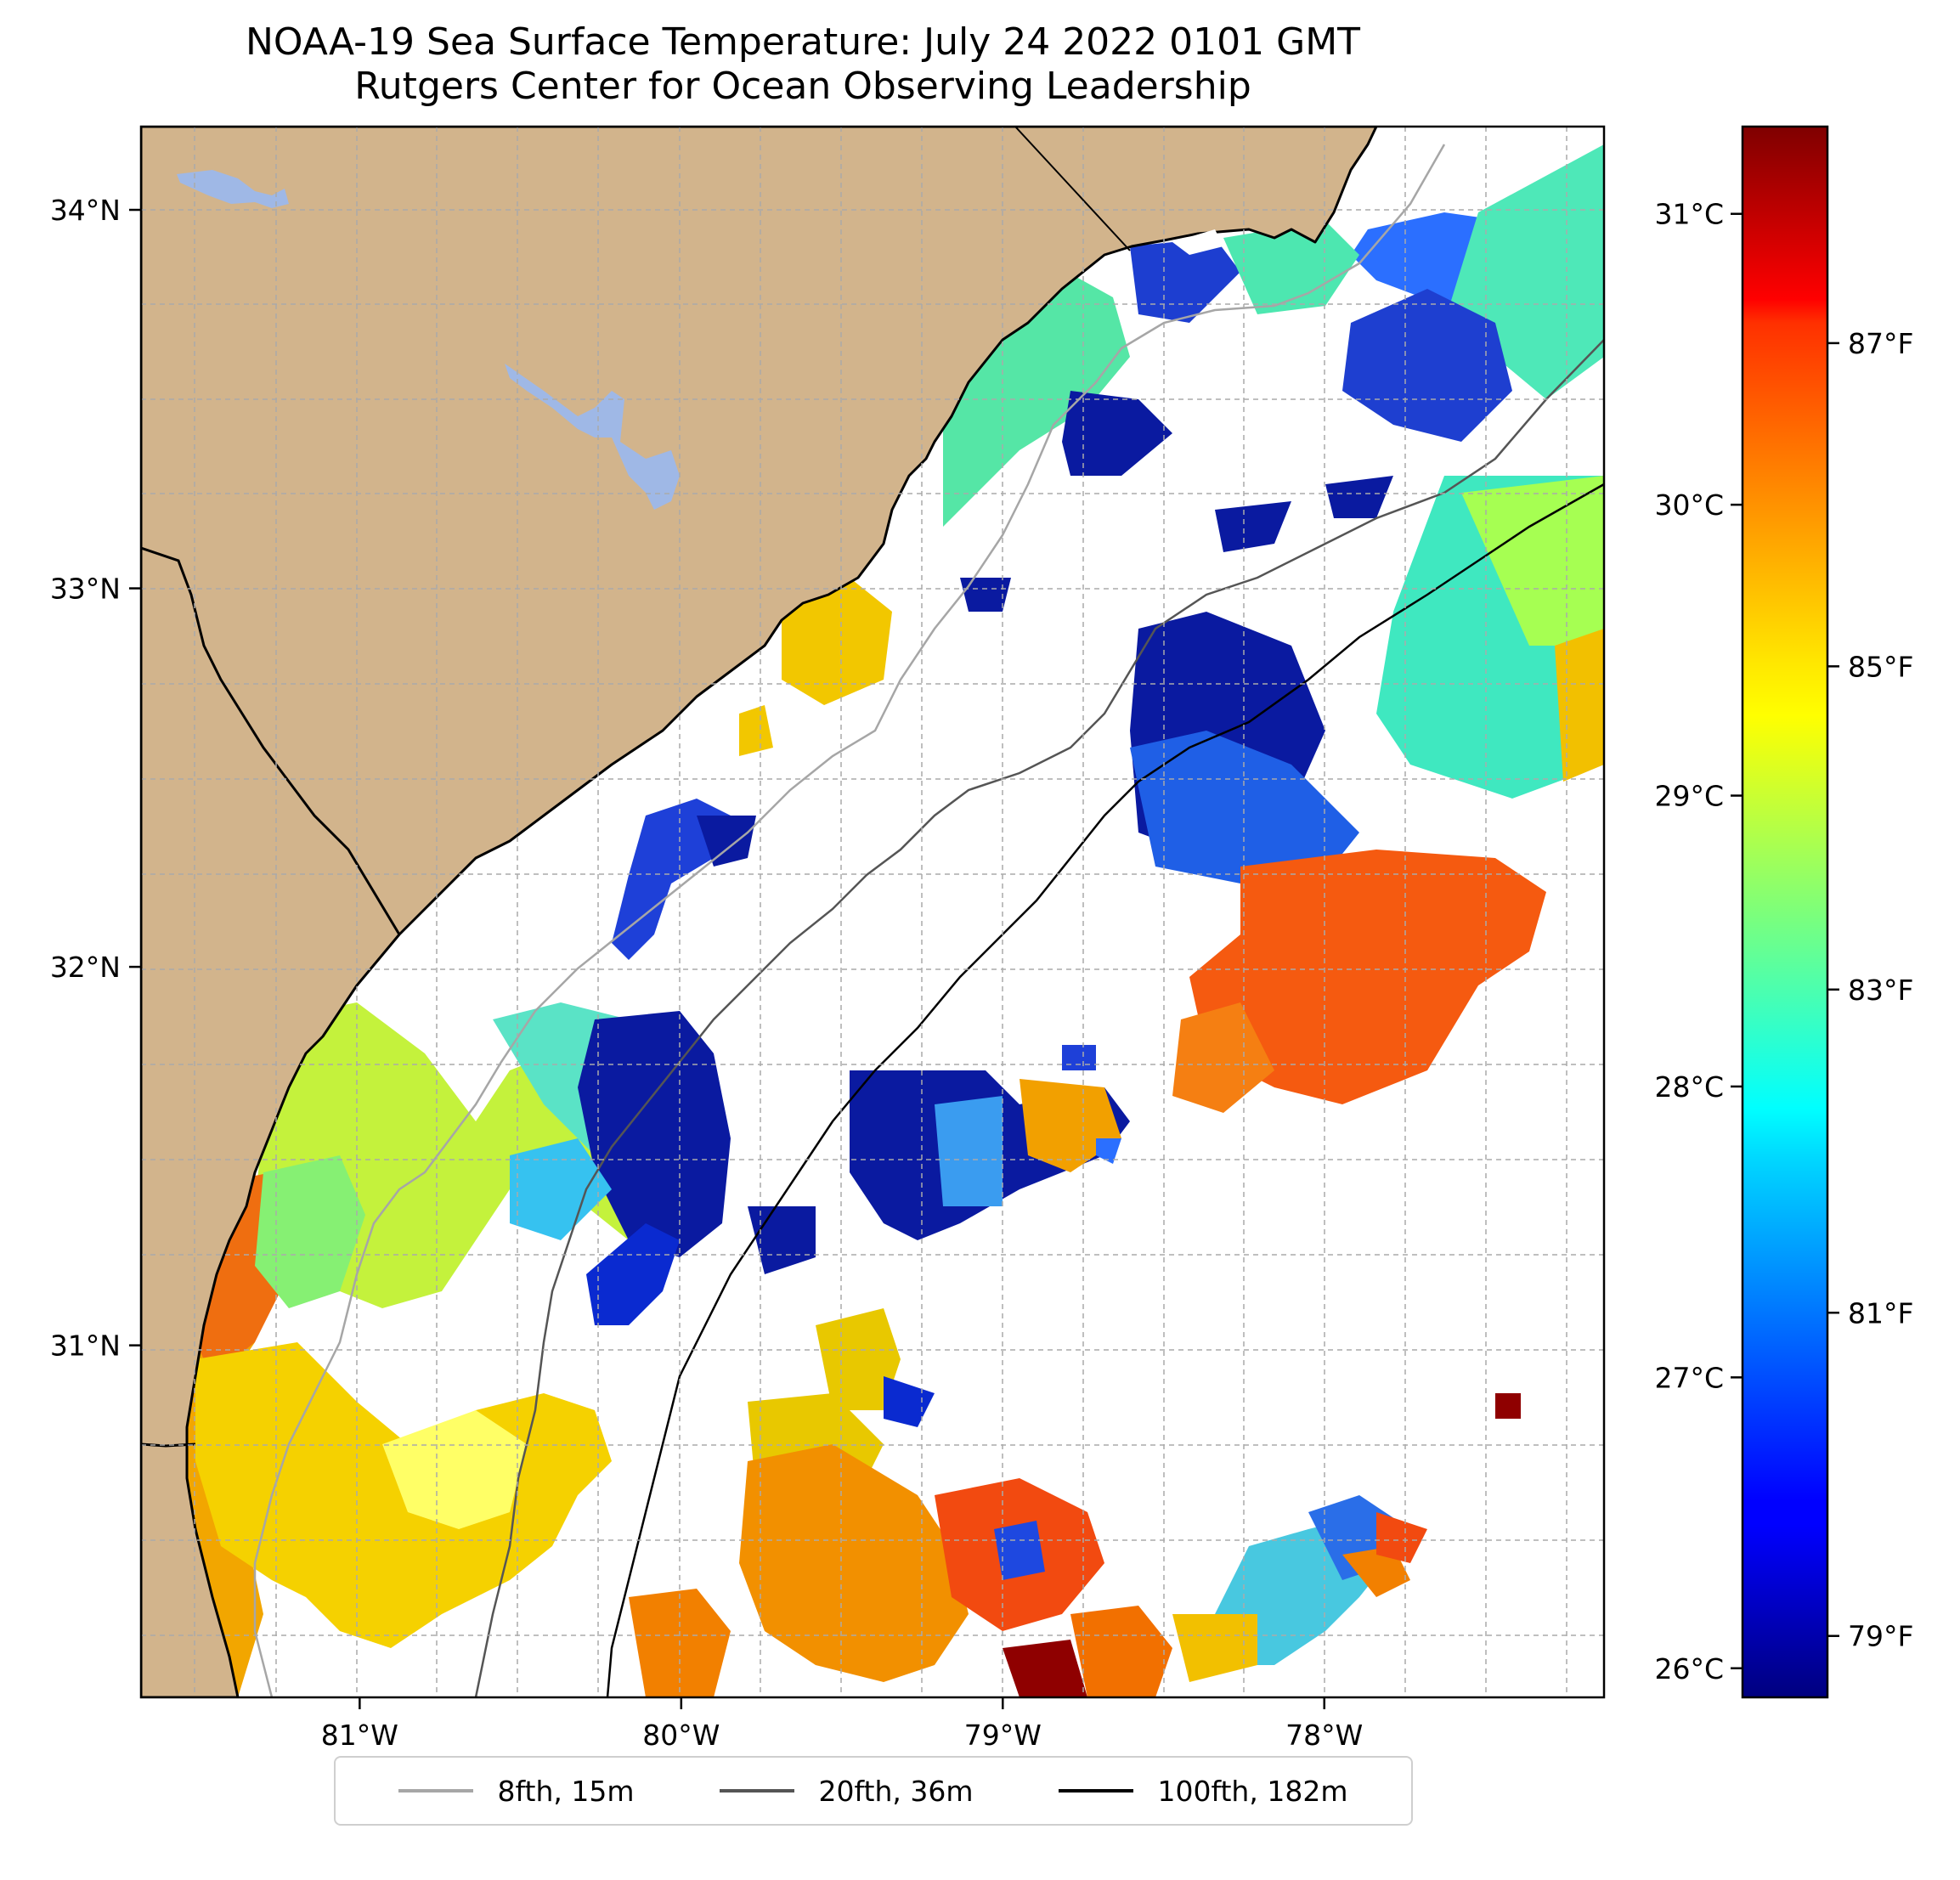  I want to click on lon-tick-label: 78°W, so click(1324, 1736).